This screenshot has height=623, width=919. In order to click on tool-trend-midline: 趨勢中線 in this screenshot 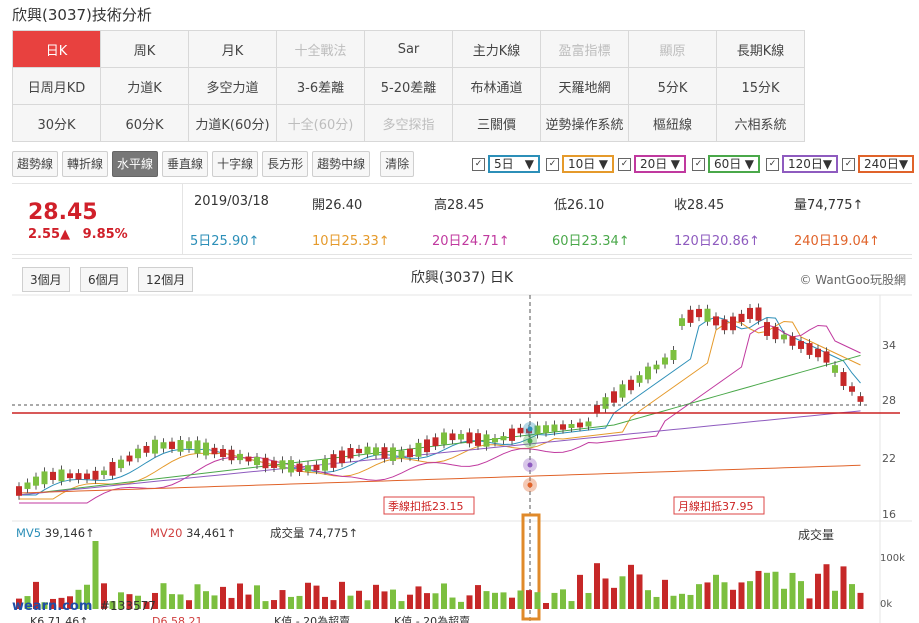, I will do `click(341, 164)`.